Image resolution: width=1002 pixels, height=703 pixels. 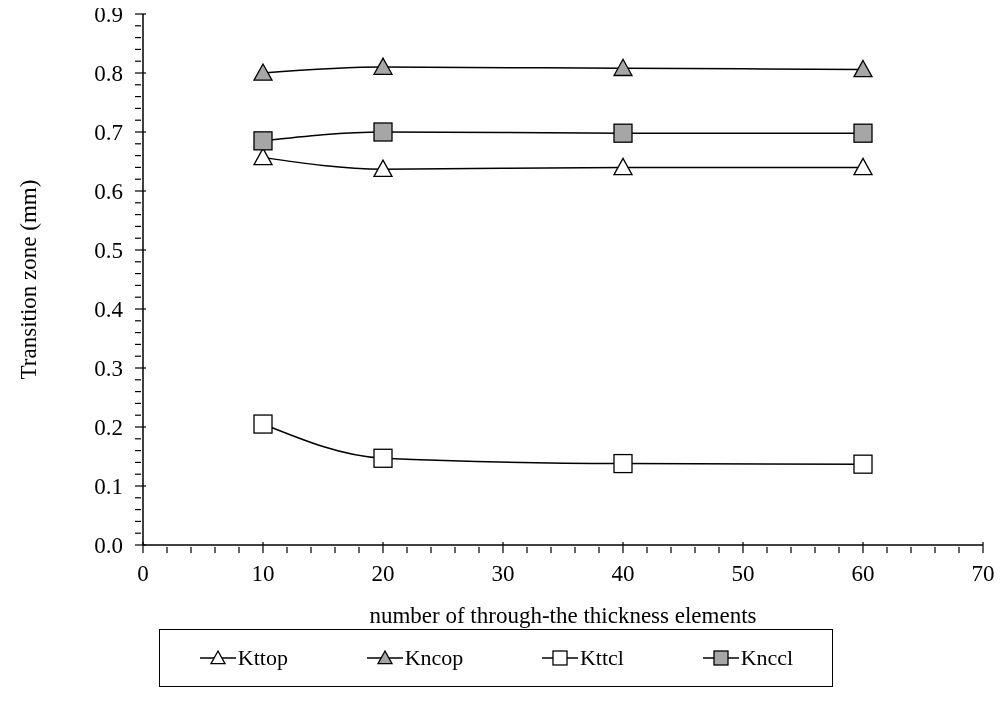 What do you see at coordinates (262, 658) in the screenshot?
I see `legend-label: Kttop` at bounding box center [262, 658].